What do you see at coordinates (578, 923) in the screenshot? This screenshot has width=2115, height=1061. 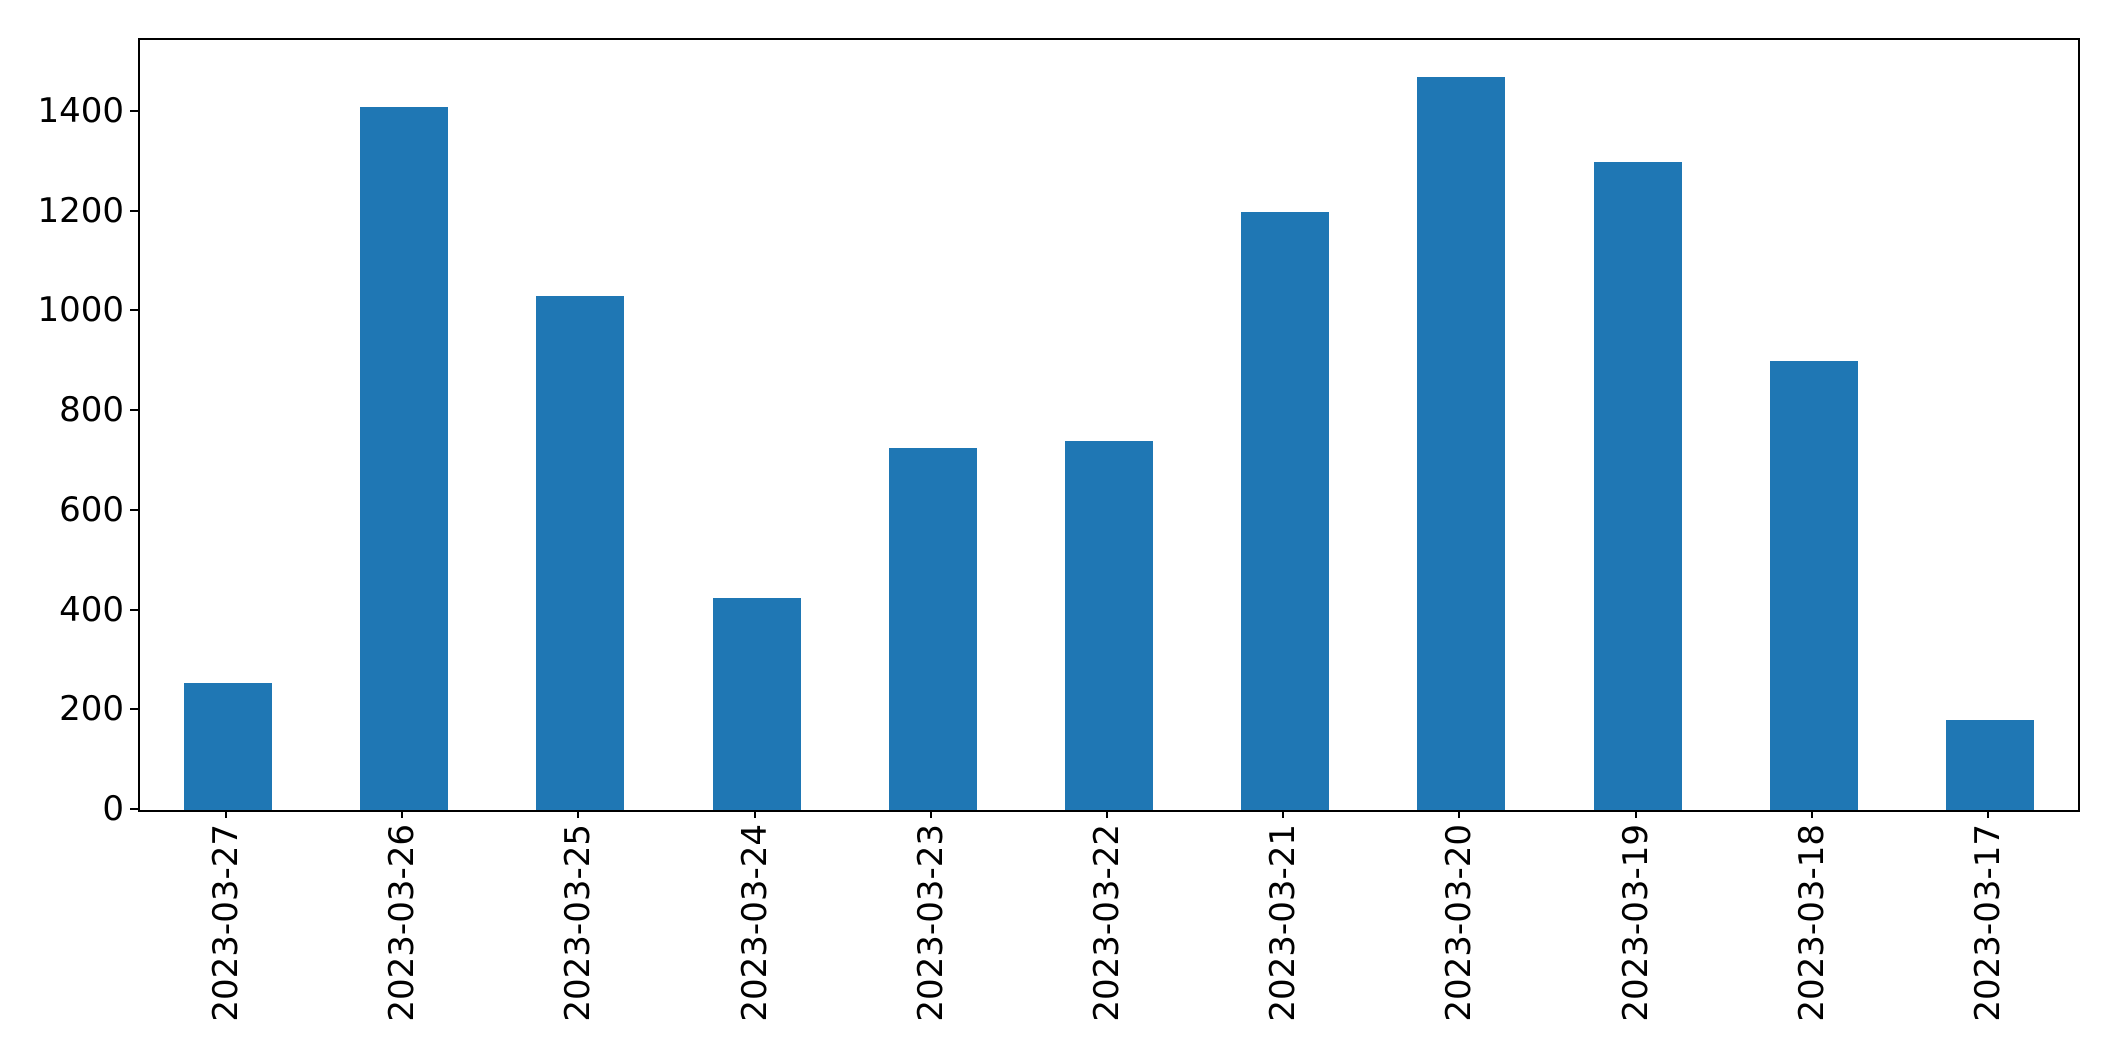 I see `x-tick-label: 2023-03-25` at bounding box center [578, 923].